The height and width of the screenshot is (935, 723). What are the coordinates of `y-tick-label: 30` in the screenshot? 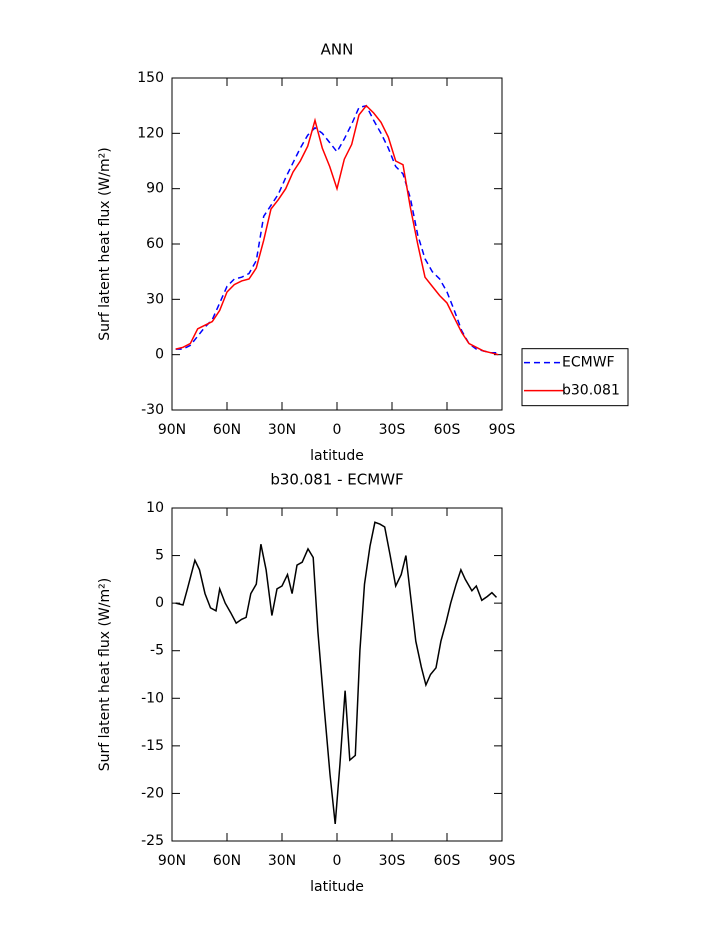 It's located at (155, 299).